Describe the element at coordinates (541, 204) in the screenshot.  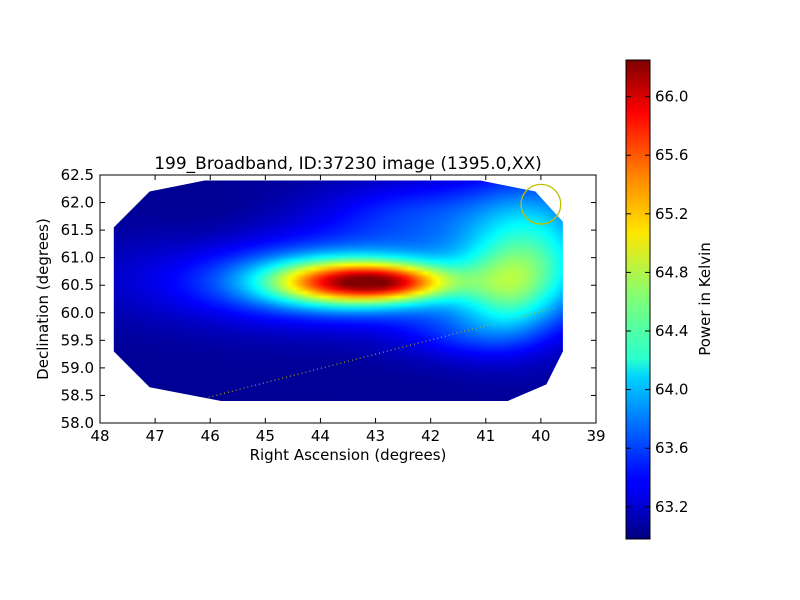
I see `source-marker-circle` at that location.